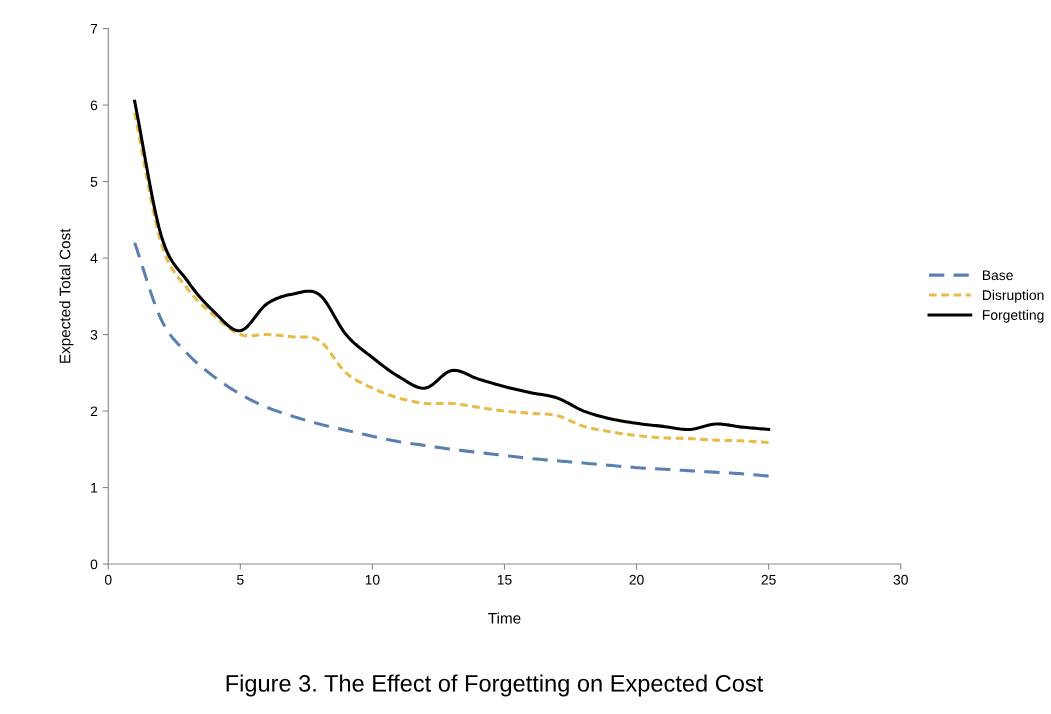 The height and width of the screenshot is (714, 1051). Describe the element at coordinates (636, 579) in the screenshot. I see `x-tick-label: 20` at that location.